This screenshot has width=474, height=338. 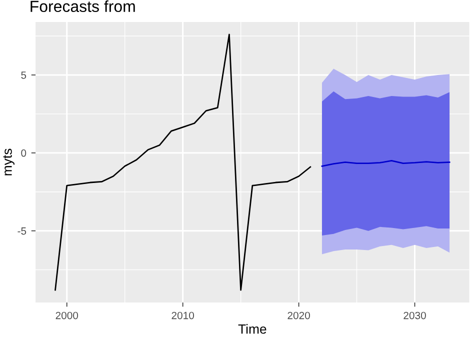 I want to click on y-tick-label: -5, so click(x=22, y=231).